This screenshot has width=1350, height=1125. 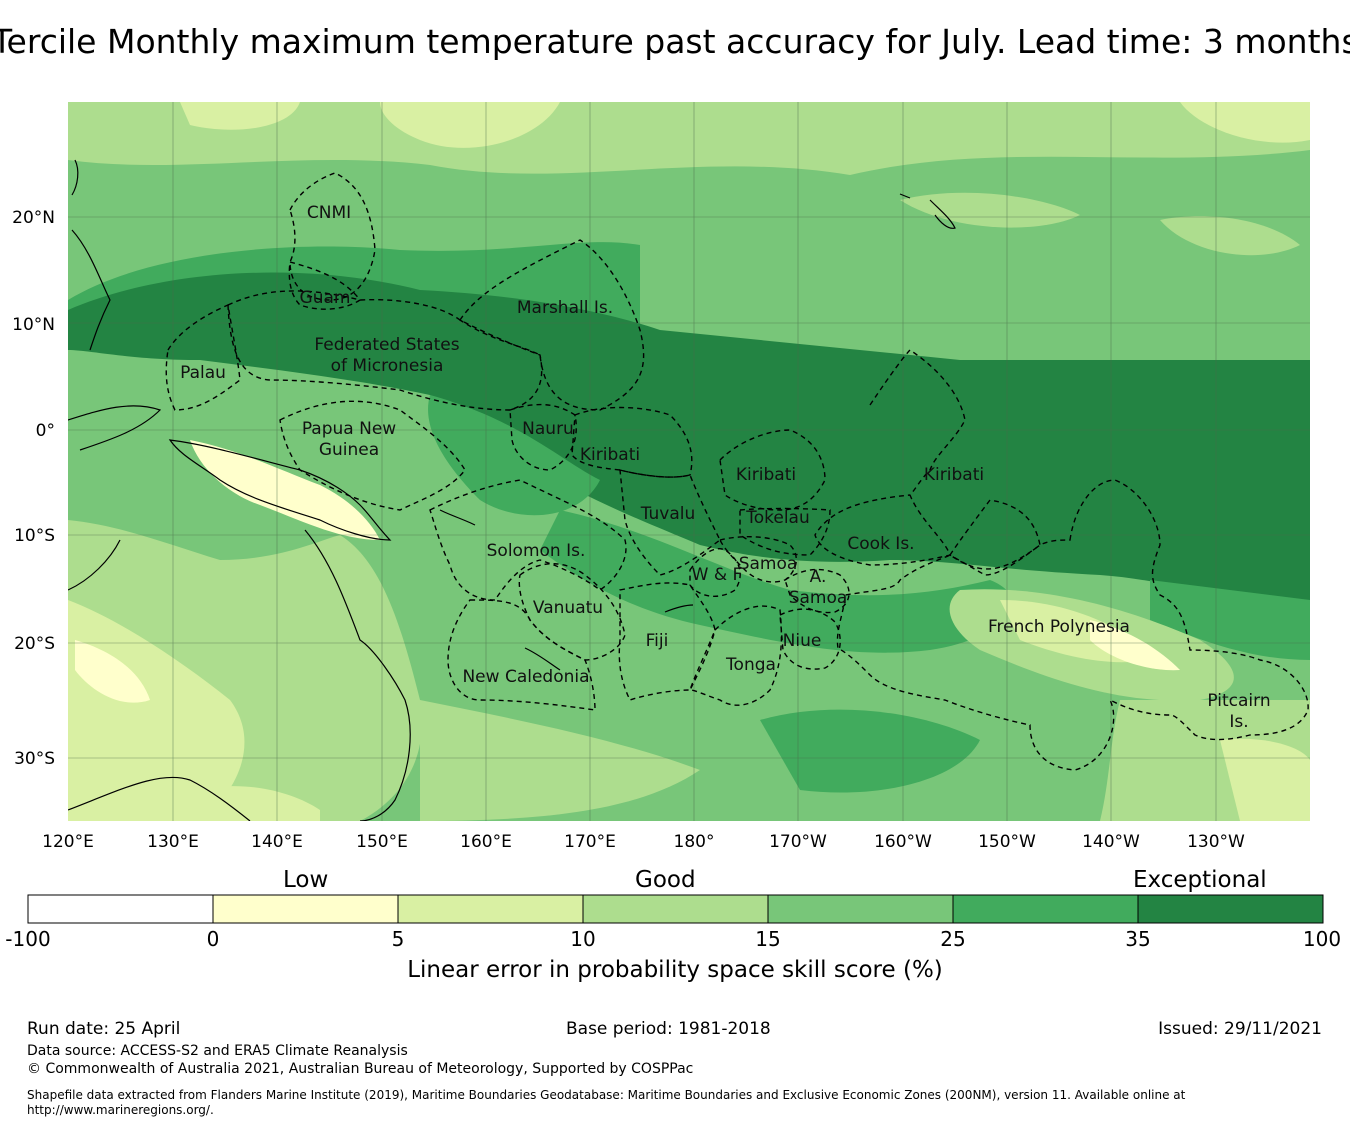 What do you see at coordinates (818, 577) in the screenshot?
I see `region-label: A.` at bounding box center [818, 577].